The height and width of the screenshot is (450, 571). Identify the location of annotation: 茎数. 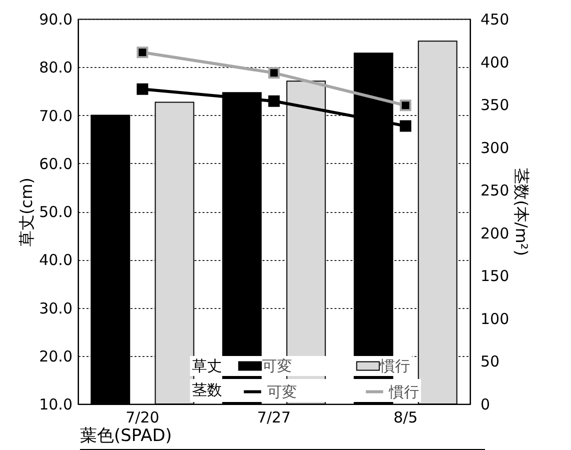
(207, 390).